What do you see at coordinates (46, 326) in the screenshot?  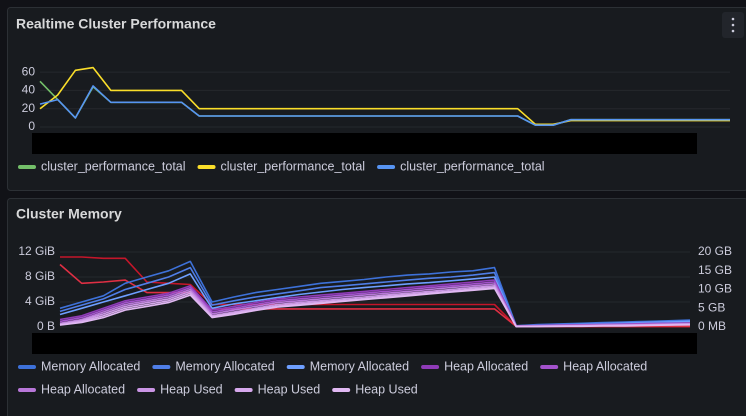 I see `y-tick-label: 0 B` at bounding box center [46, 326].